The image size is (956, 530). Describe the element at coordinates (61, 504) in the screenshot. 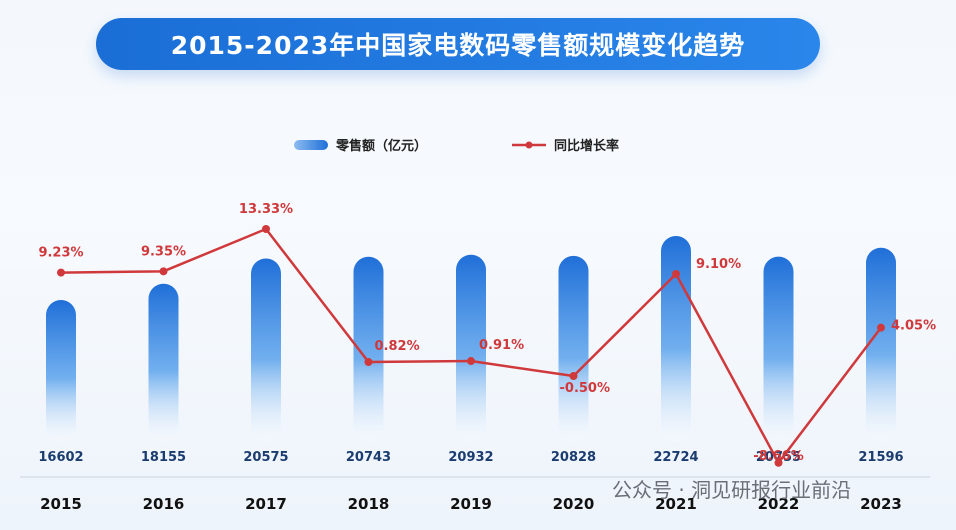

I see `x-tick-label: 2015` at that location.